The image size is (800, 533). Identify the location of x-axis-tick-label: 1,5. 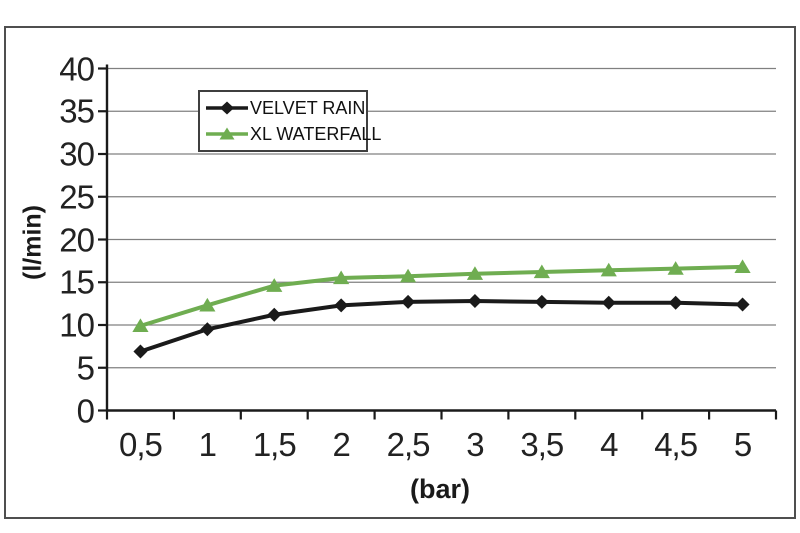
(274, 444).